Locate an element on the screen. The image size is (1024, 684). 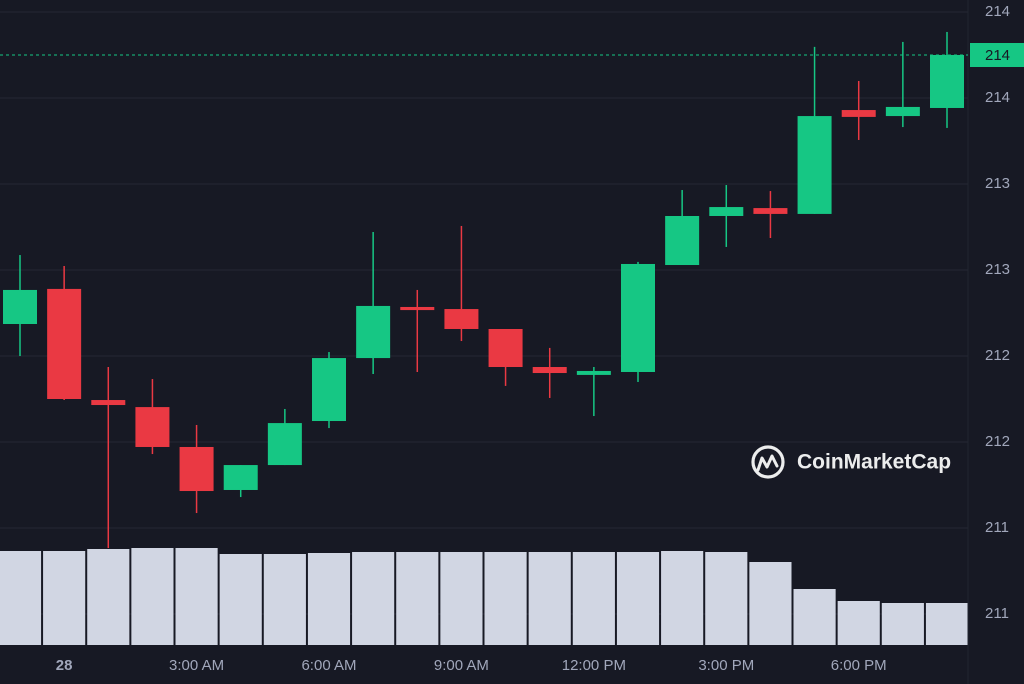
last-price-box is located at coordinates (997, 55).